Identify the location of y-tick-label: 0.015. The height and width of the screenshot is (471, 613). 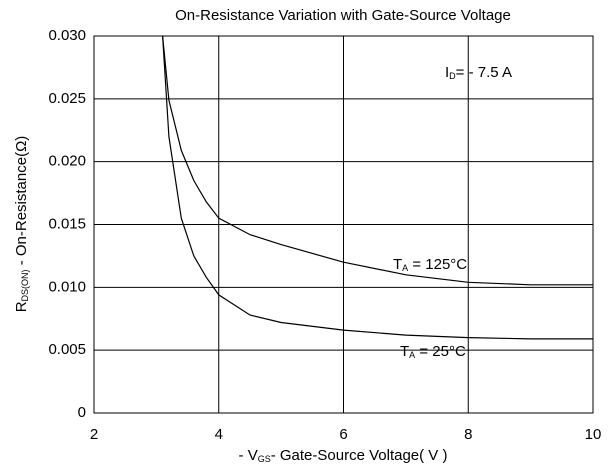
(67, 223).